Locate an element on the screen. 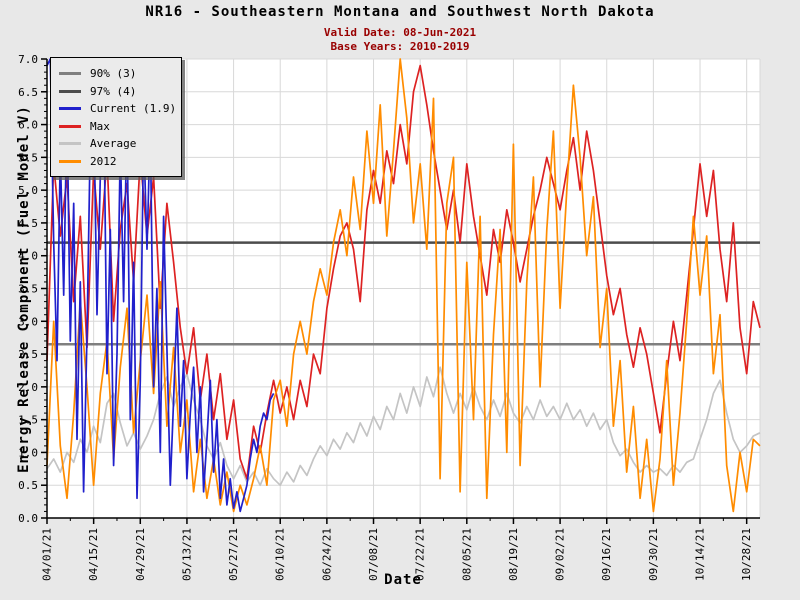 This screenshot has height=600, width=800. x-tick-label: 06/24/21 is located at coordinates (326, 554).